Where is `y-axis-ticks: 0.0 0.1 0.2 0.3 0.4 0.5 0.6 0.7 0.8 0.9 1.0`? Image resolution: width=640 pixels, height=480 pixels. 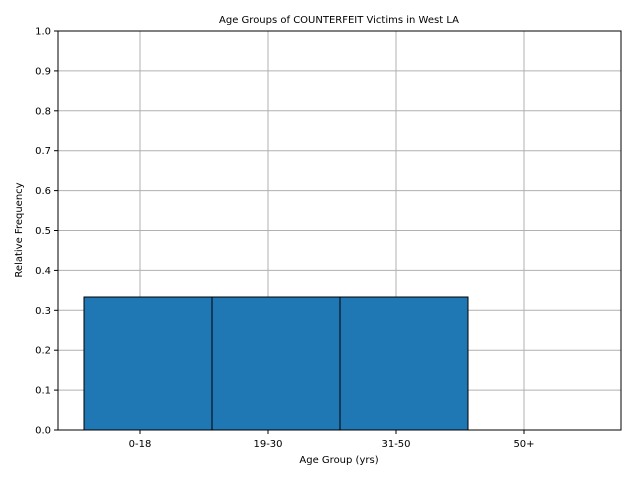
y-axis-ticks: 0.0 0.1 0.2 0.3 0.4 0.5 0.6 0.7 0.8 0.9 1.0 is located at coordinates (46, 232).